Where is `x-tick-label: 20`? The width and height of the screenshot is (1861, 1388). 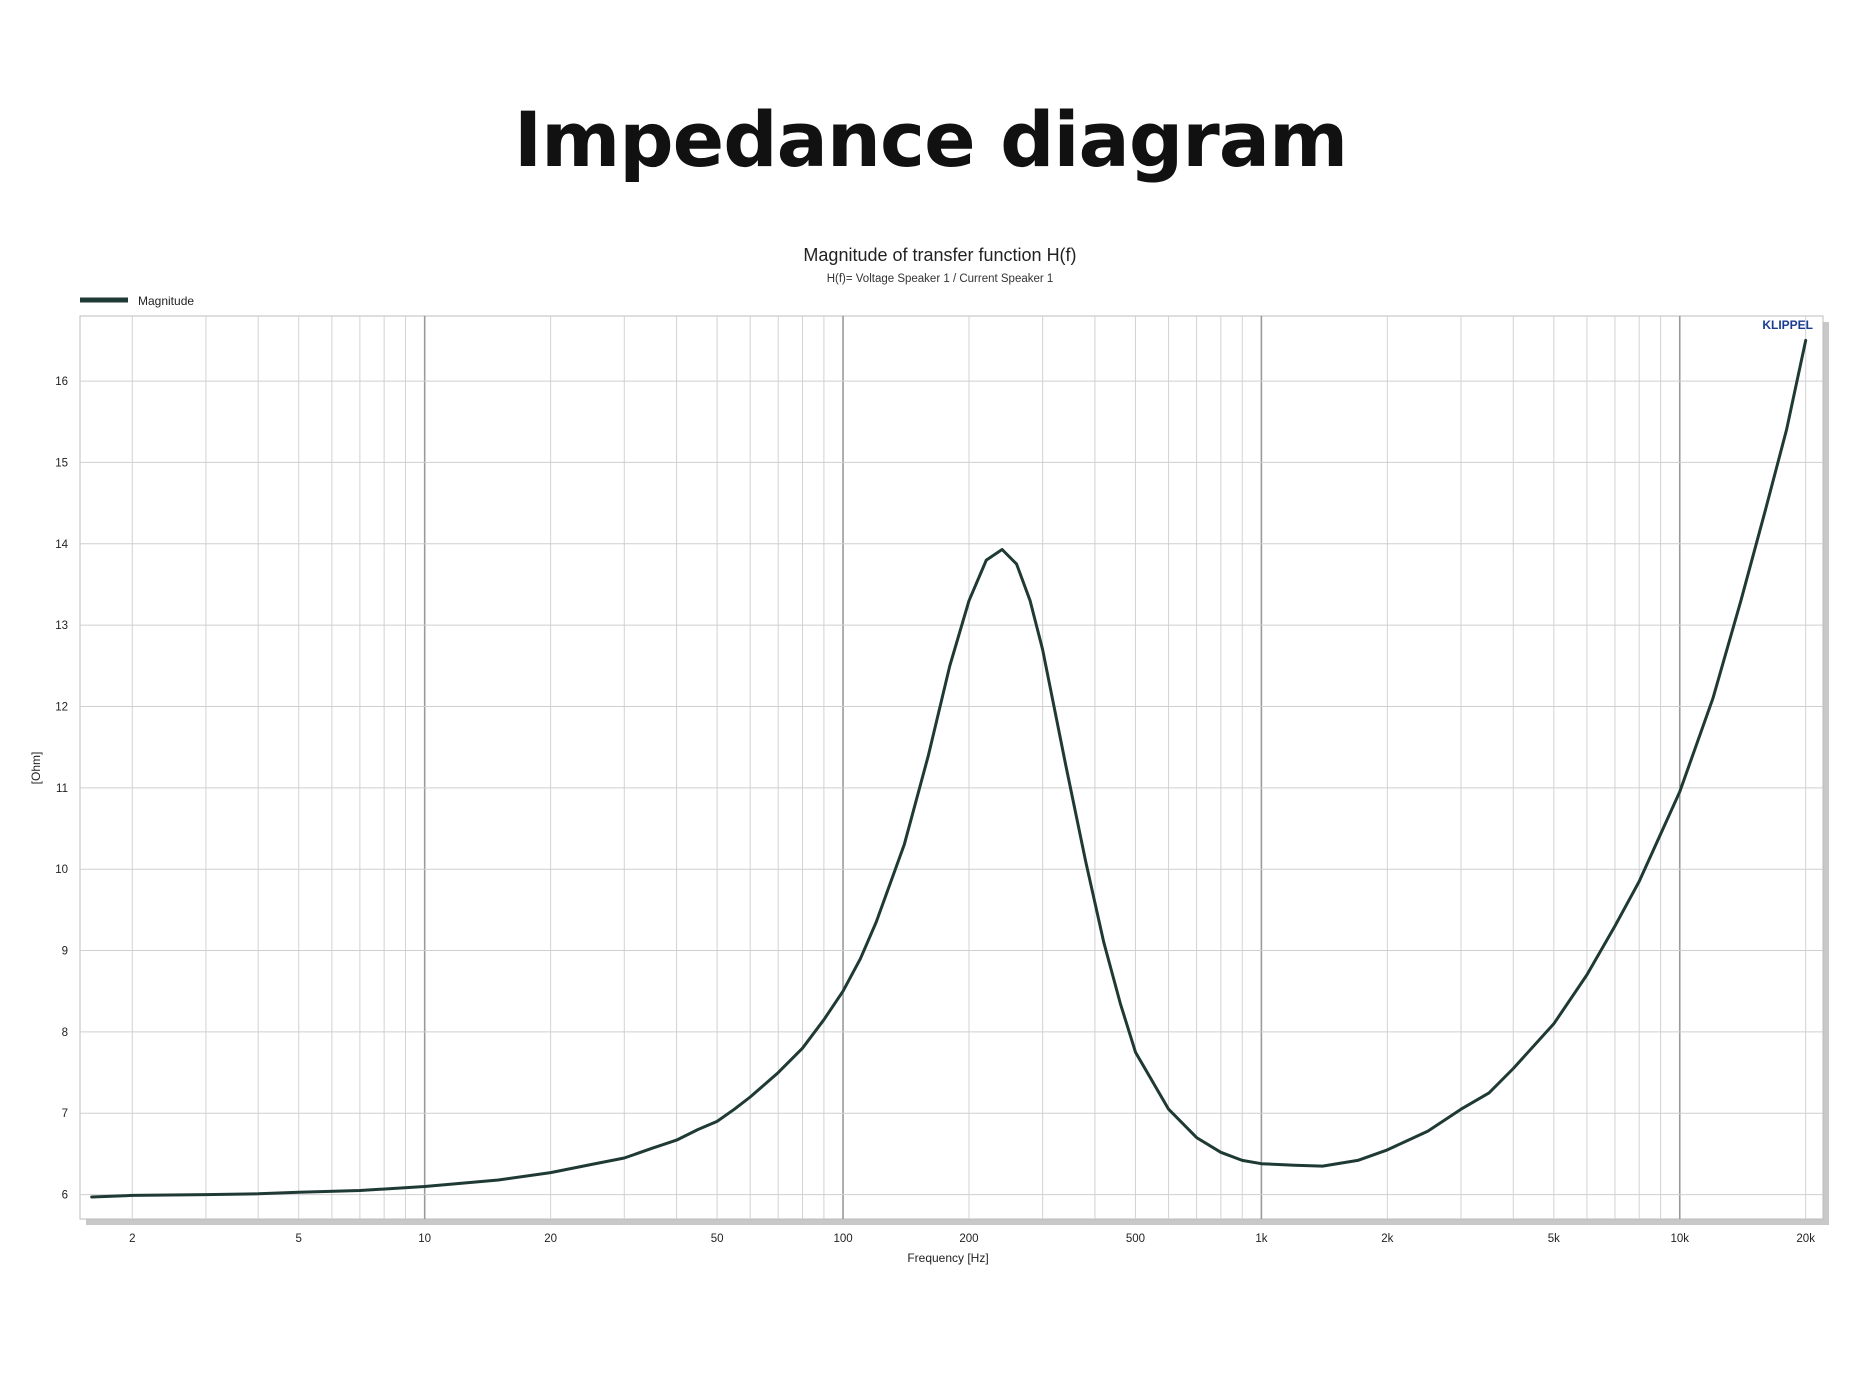 x-tick-label: 20 is located at coordinates (550, 1239).